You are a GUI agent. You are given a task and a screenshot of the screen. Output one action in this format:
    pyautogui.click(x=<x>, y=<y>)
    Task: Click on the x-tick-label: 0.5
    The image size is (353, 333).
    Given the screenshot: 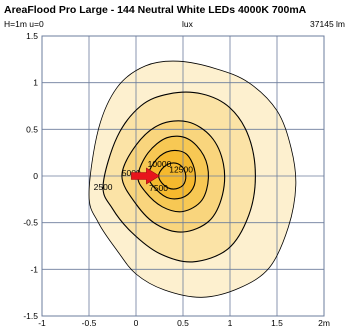 What is the action you would take?
    pyautogui.click(x=183, y=323)
    